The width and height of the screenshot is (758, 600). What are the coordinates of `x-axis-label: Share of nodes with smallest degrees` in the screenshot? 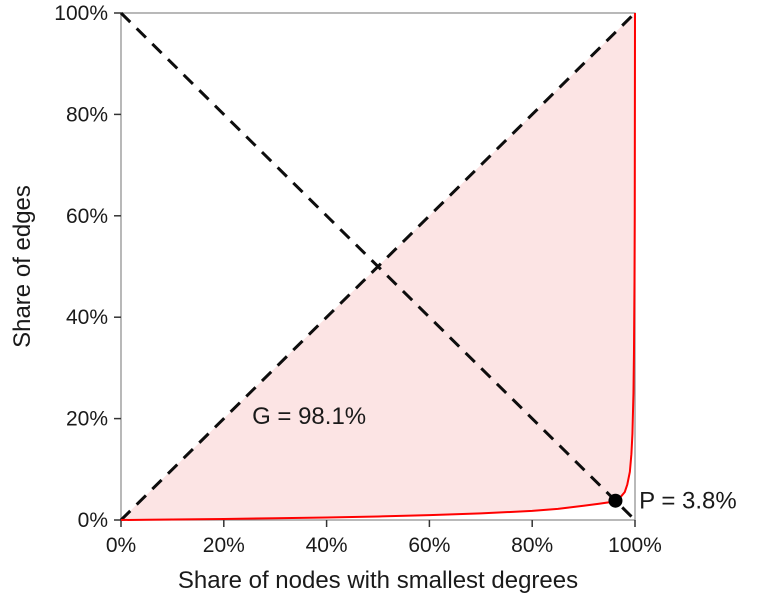 It's located at (378, 580).